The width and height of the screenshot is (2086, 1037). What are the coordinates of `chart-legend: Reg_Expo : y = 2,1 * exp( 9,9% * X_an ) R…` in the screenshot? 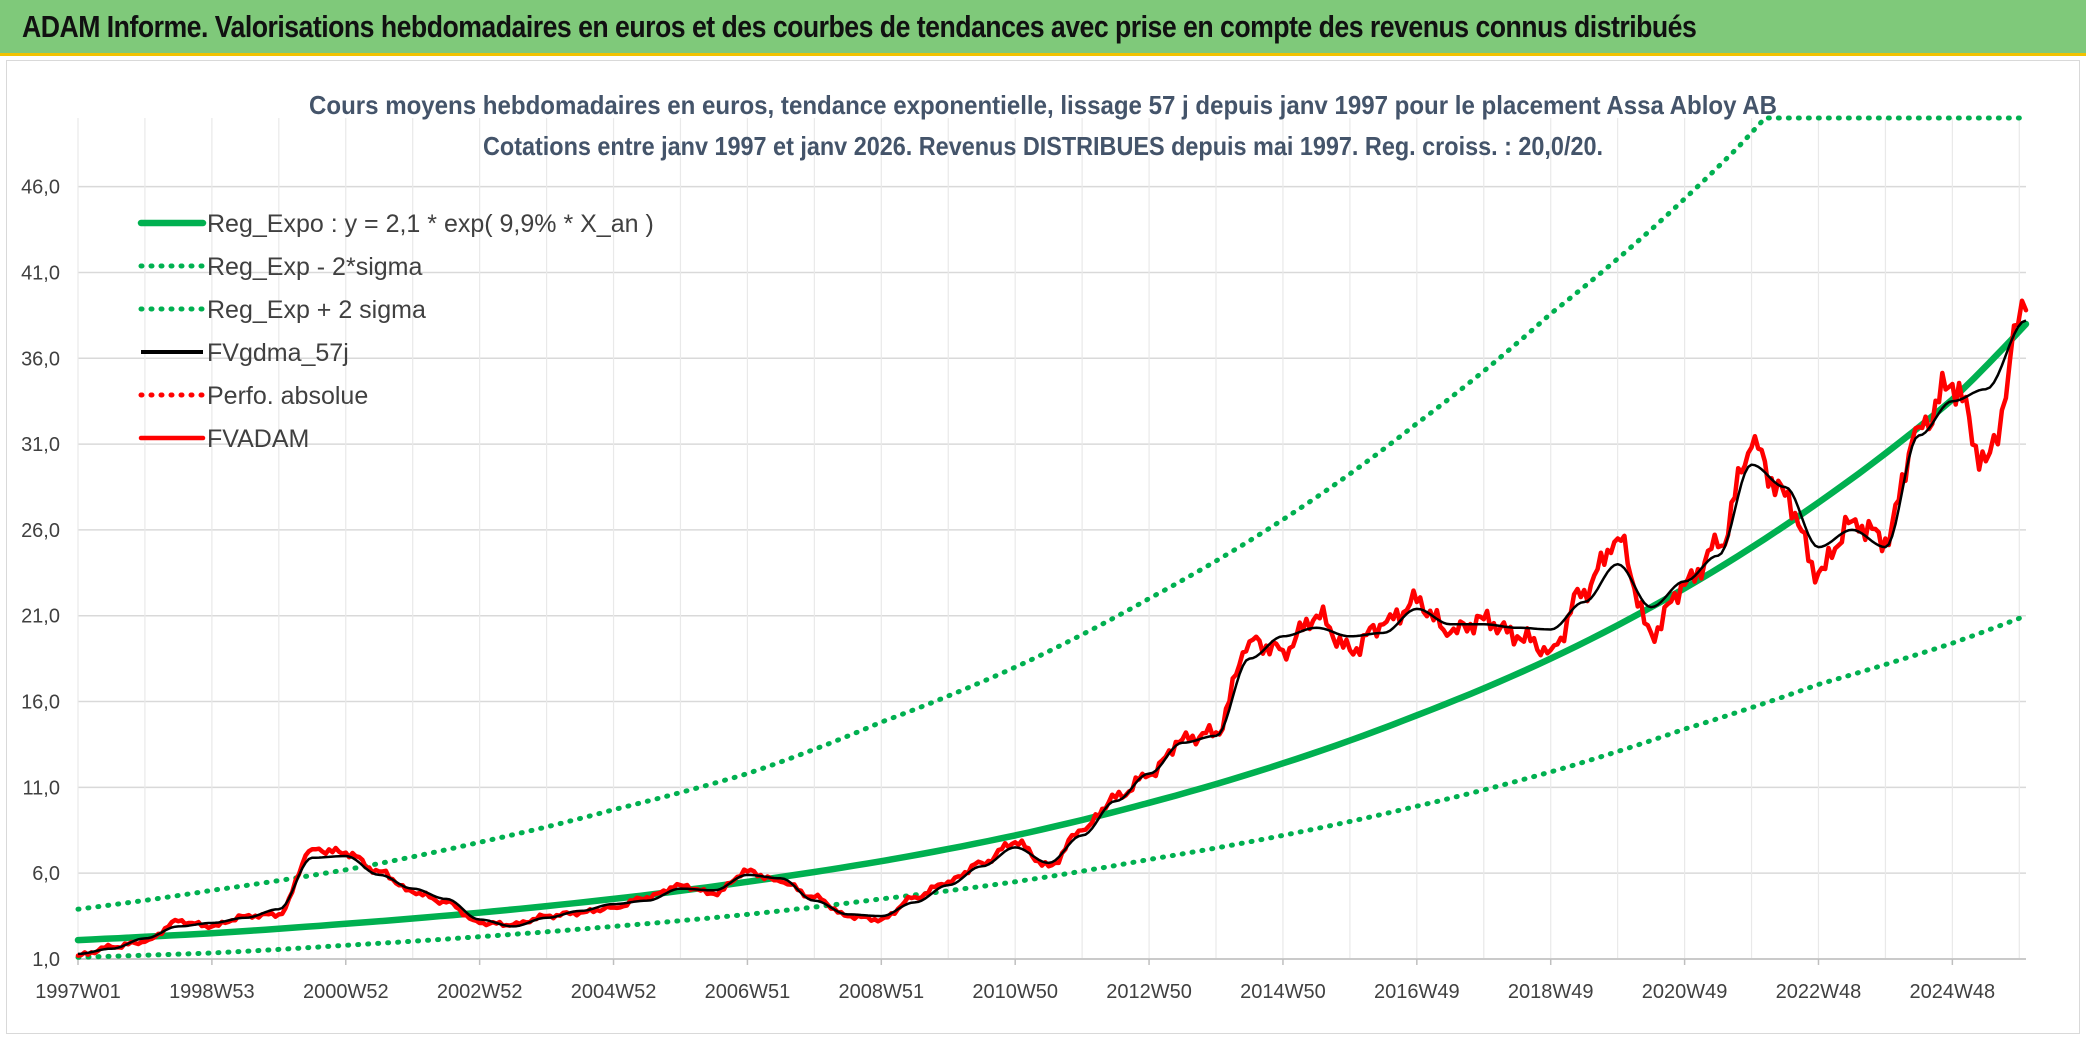 It's located at (395, 331).